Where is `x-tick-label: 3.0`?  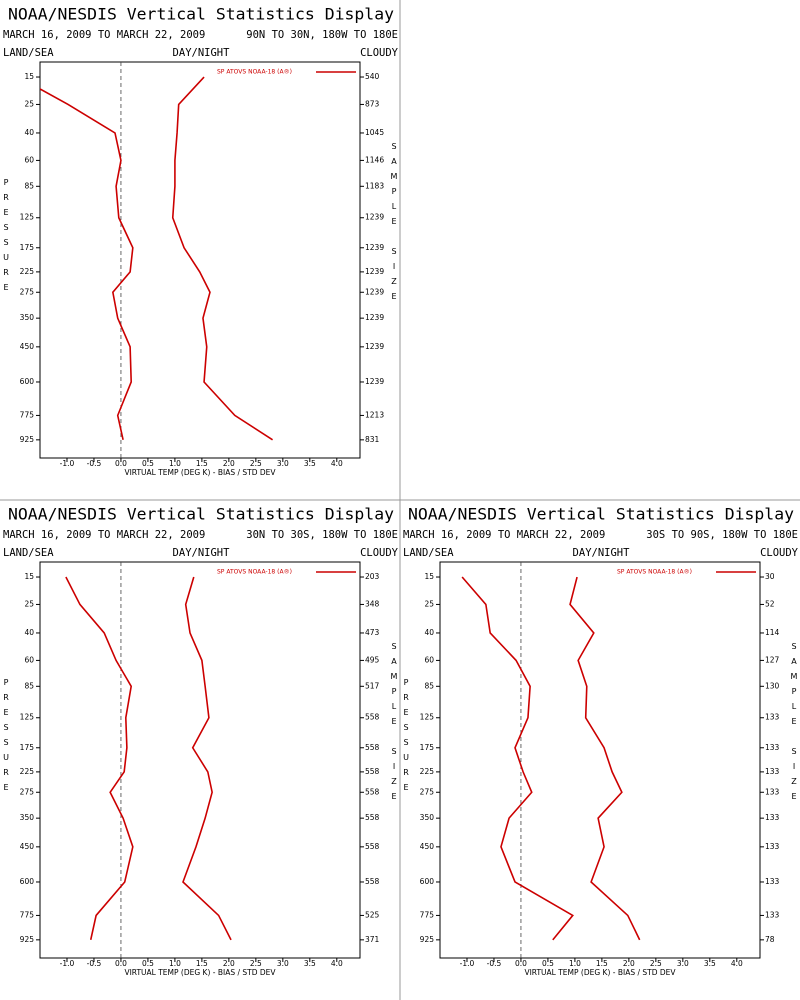
x-tick-label: 3.0 is located at coordinates (683, 963).